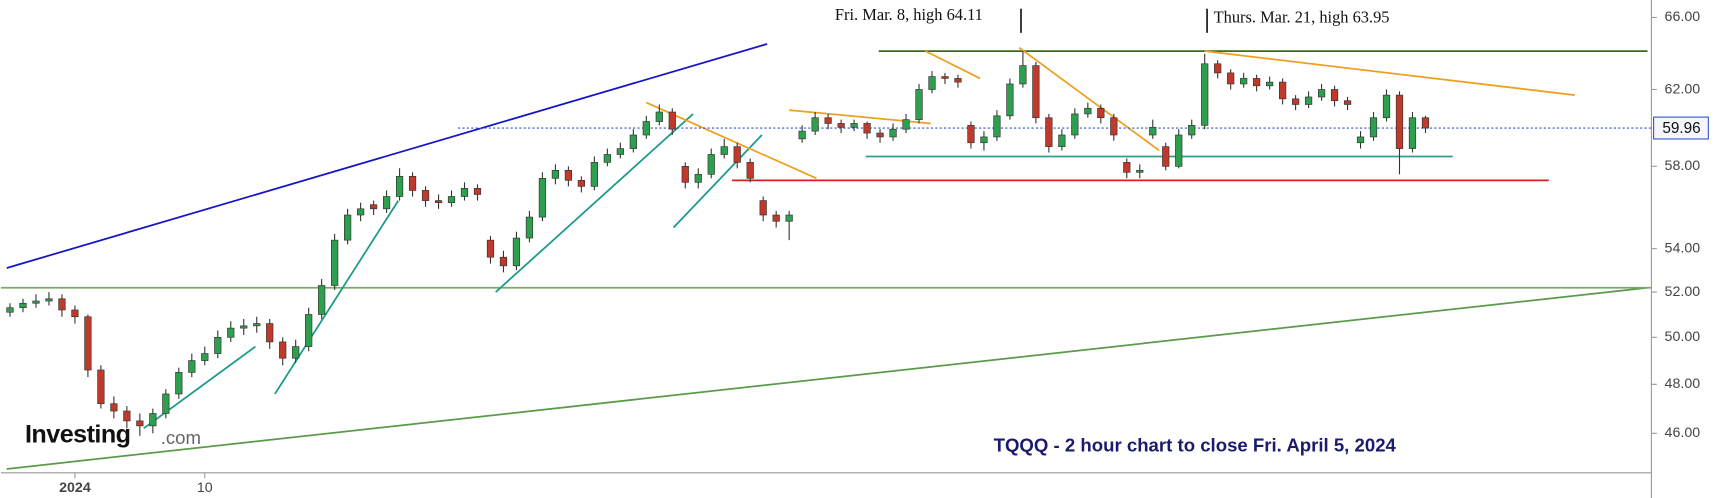 The width and height of the screenshot is (1718, 498). What do you see at coordinates (1683, 384) in the screenshot?
I see `y-tick-label: 48.00` at bounding box center [1683, 384].